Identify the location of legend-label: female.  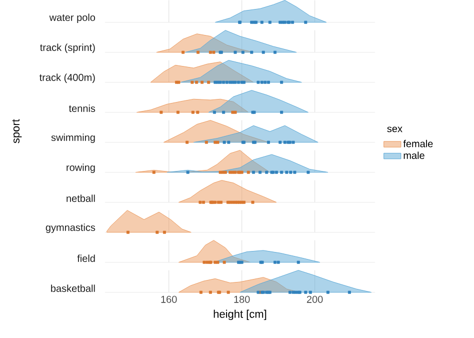
(418, 144).